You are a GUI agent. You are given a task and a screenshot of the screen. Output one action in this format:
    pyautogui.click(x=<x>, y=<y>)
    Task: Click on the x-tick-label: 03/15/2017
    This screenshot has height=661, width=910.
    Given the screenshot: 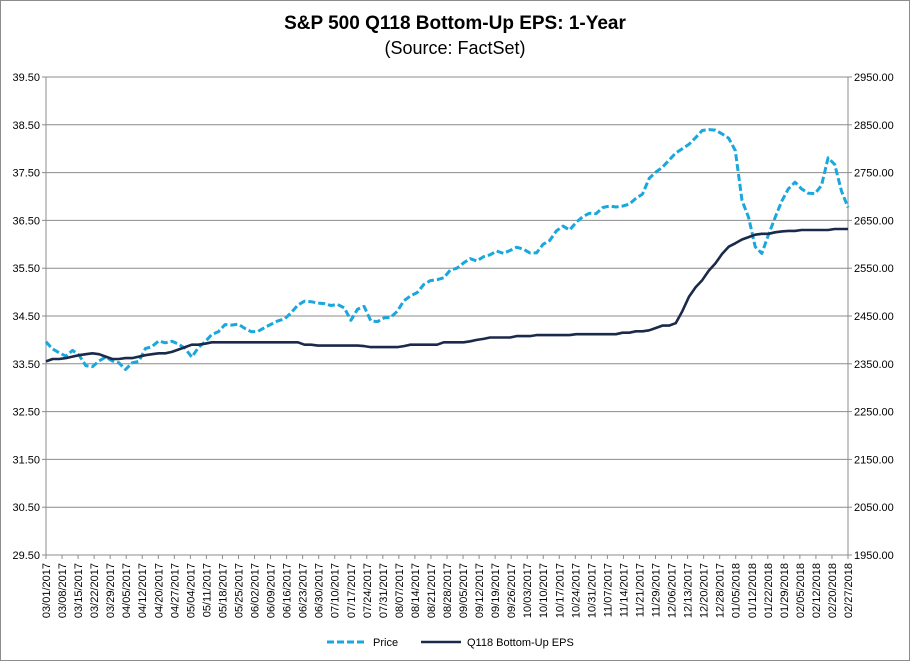 What is the action you would take?
    pyautogui.click(x=79, y=590)
    